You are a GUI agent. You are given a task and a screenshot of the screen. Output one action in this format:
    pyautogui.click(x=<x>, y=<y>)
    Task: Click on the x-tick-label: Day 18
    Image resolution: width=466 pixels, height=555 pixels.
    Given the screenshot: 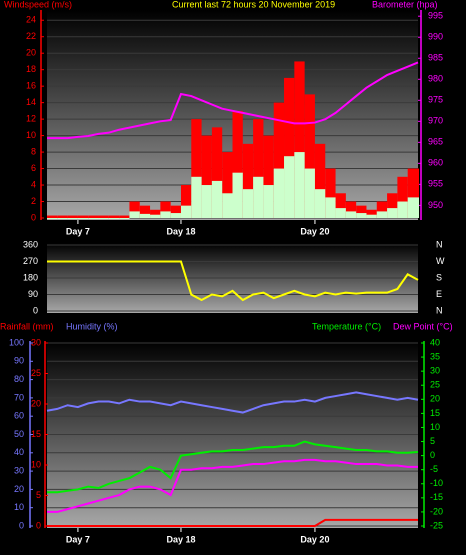 What is the action you would take?
    pyautogui.click(x=180, y=231)
    